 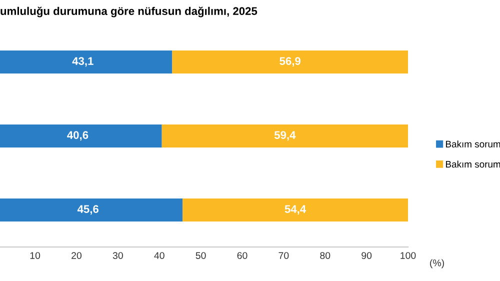 I want to click on x-tick-label: 10, so click(x=35, y=255).